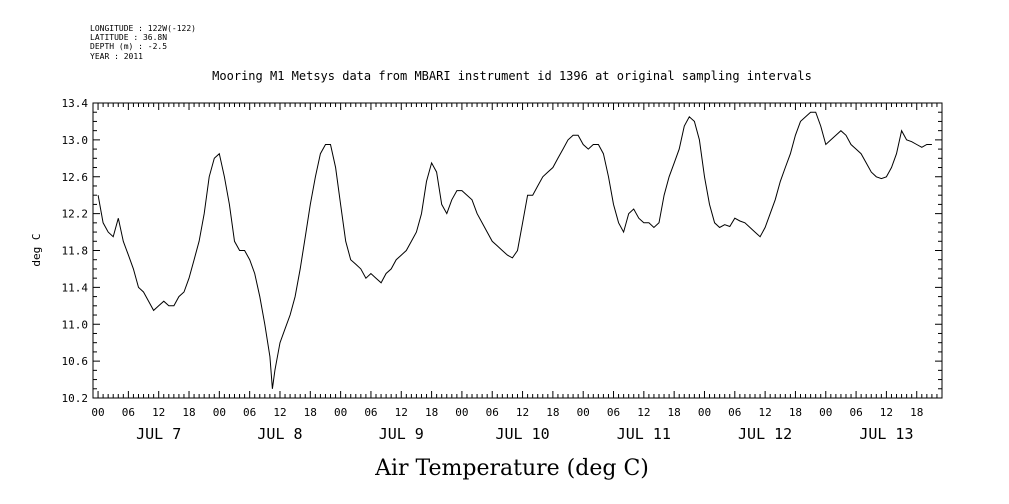 The height and width of the screenshot is (504, 1009). I want to click on x-day-label: JUL 8, so click(279, 434).